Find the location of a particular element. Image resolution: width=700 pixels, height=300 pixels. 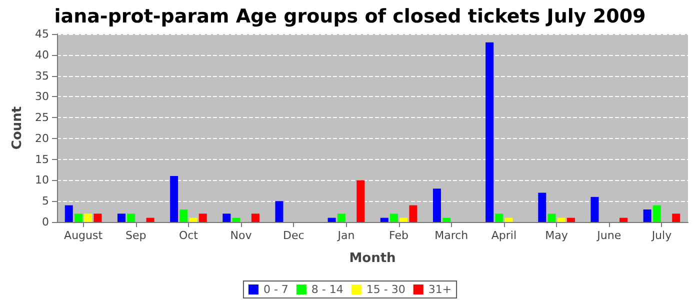

y-tick-label: 0 is located at coordinates (45, 222).